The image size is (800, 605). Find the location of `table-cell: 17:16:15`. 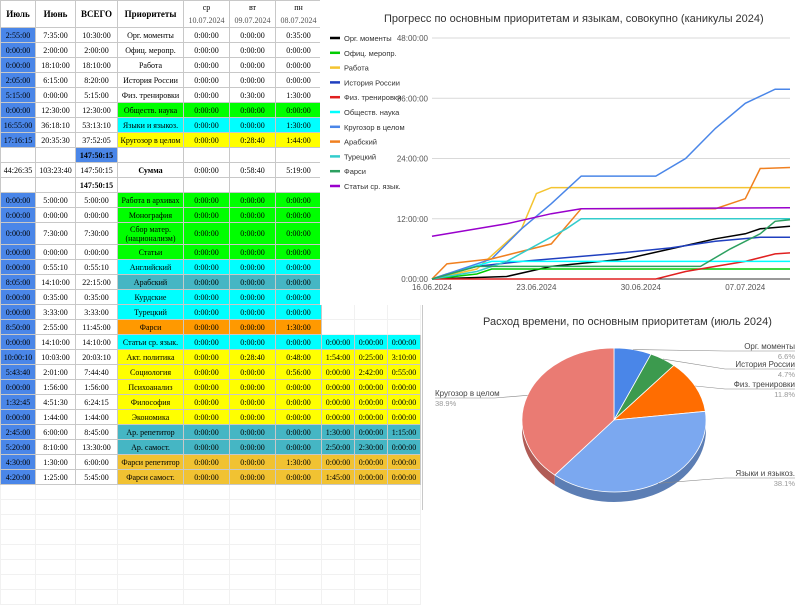

table-cell: 17:16:15 is located at coordinates (18, 140).